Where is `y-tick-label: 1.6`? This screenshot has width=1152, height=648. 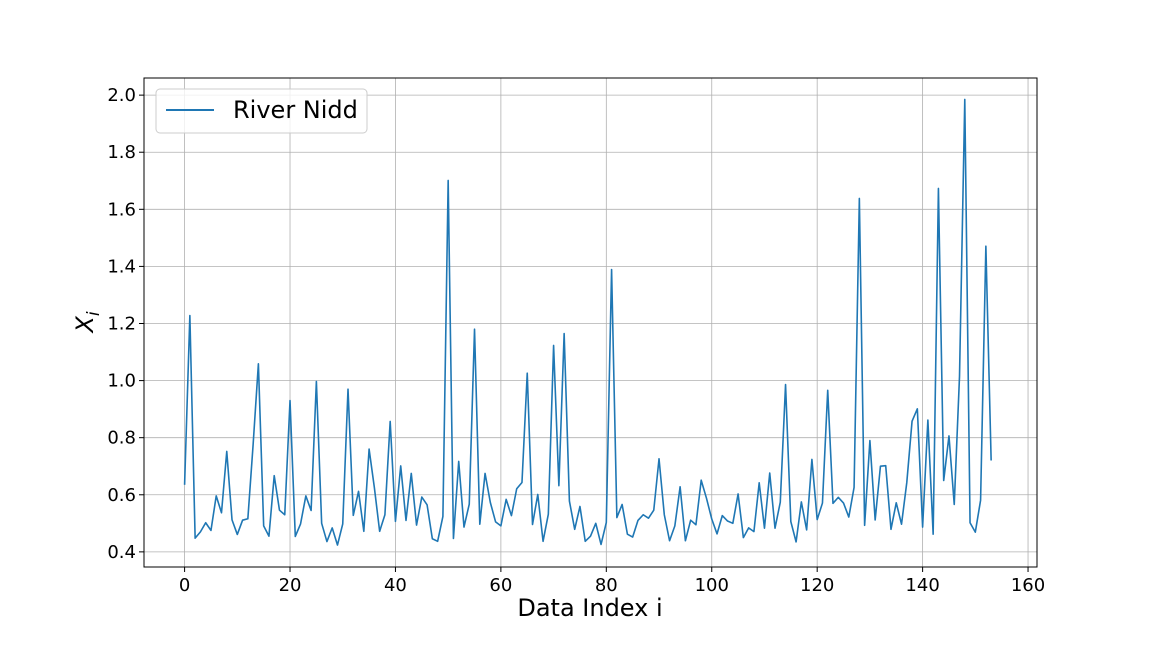
y-tick-label: 1.6 is located at coordinates (121, 209).